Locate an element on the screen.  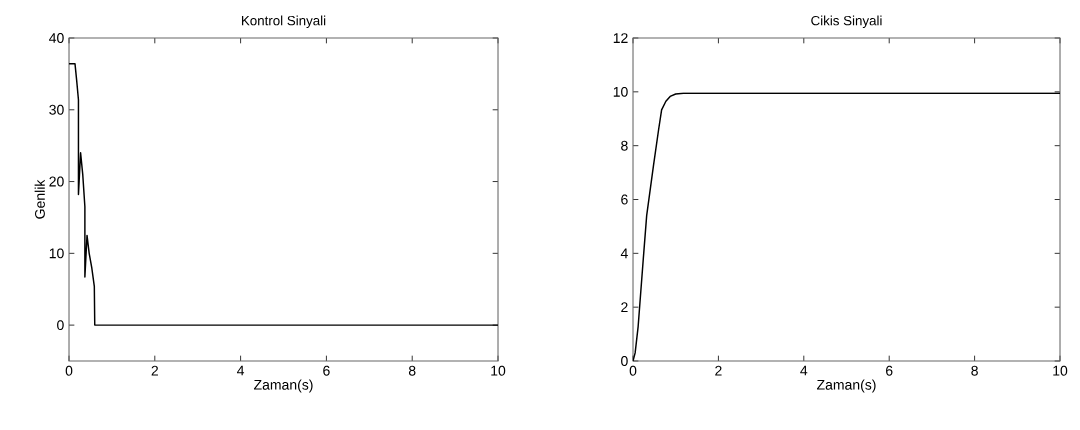
y-tick-label: 2 is located at coordinates (624, 307).